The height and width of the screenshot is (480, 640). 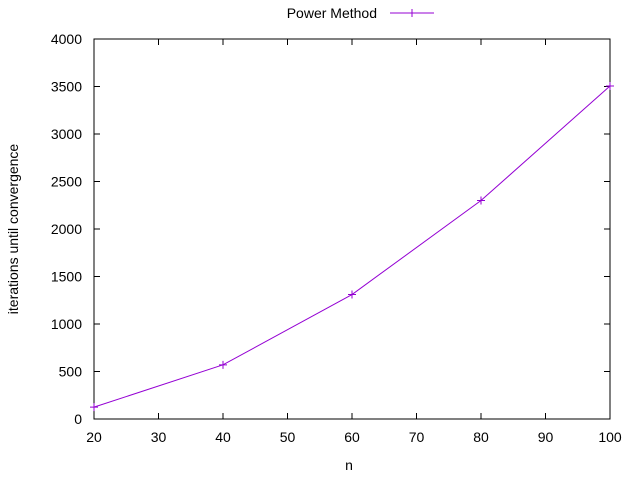 I want to click on y-tick-label: 3500, so click(x=66, y=87).